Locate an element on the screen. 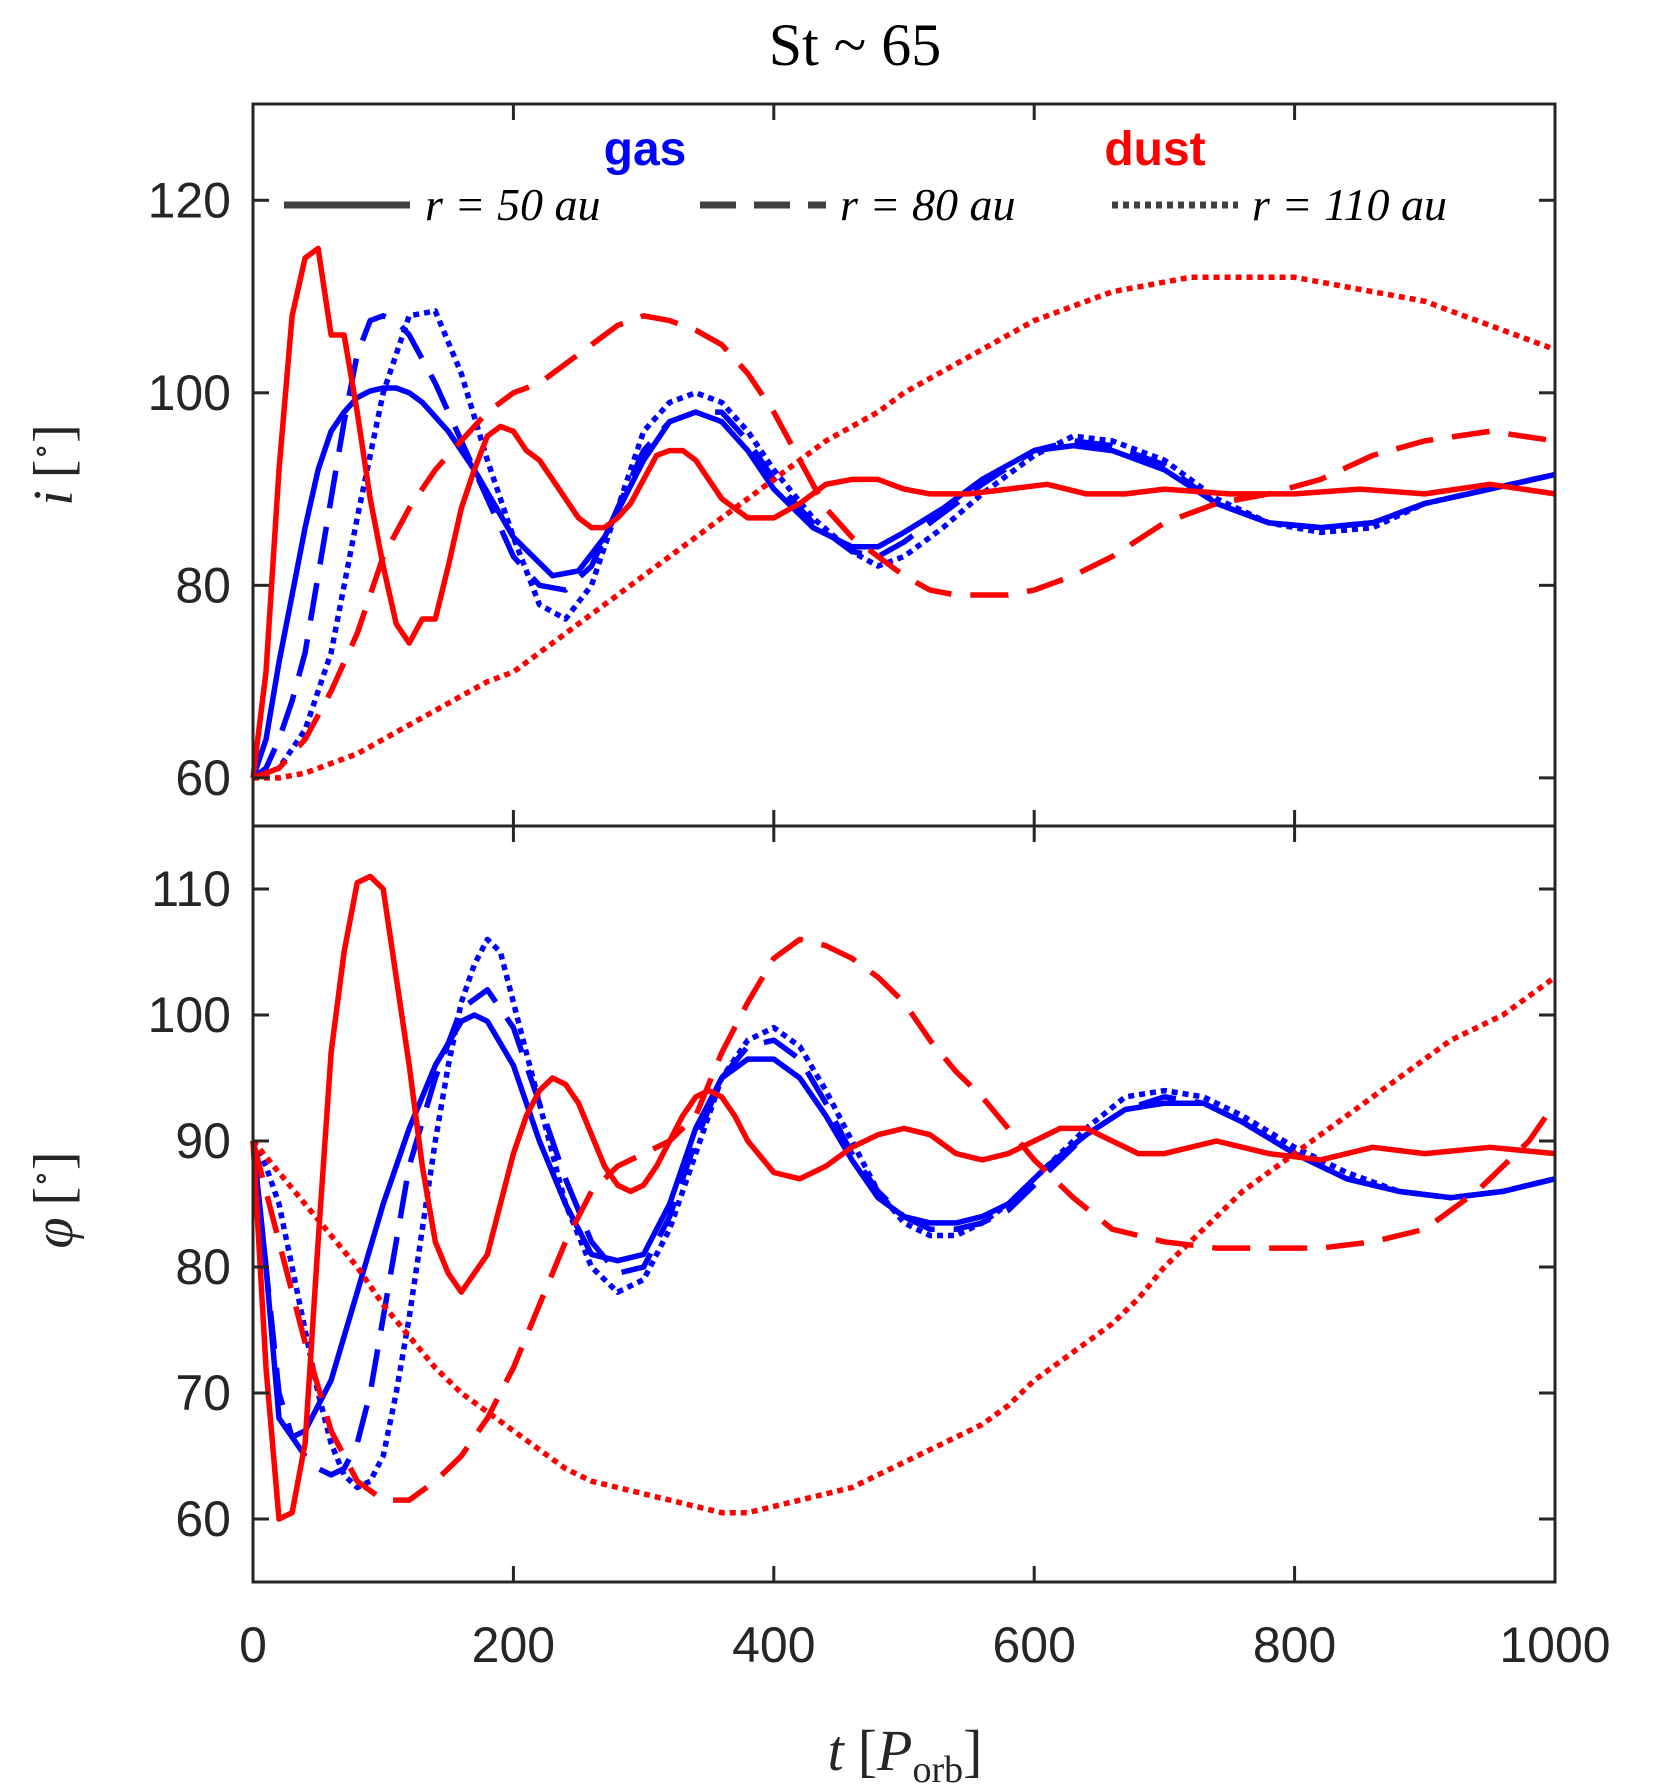 The width and height of the screenshot is (1661, 1788). precession-ytick-label: 70 is located at coordinates (203, 1393).